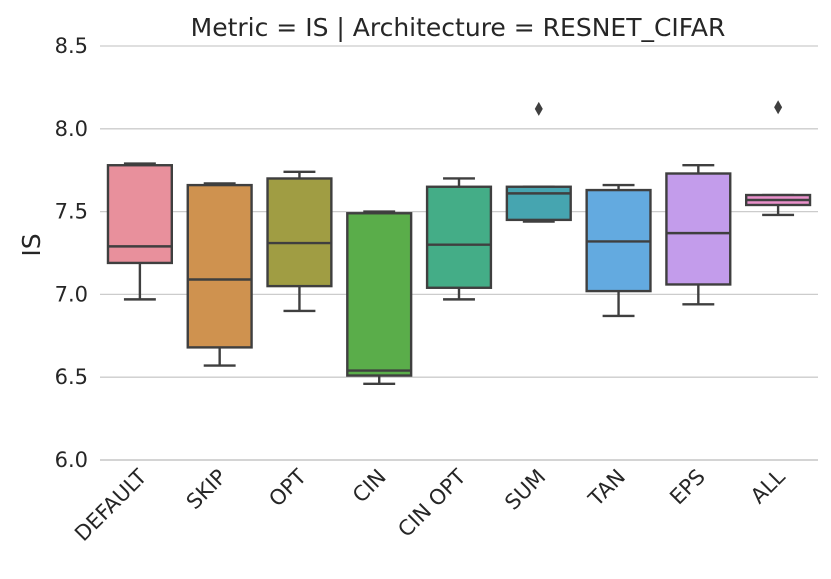  What do you see at coordinates (778, 158) in the screenshot?
I see `box-group-all` at bounding box center [778, 158].